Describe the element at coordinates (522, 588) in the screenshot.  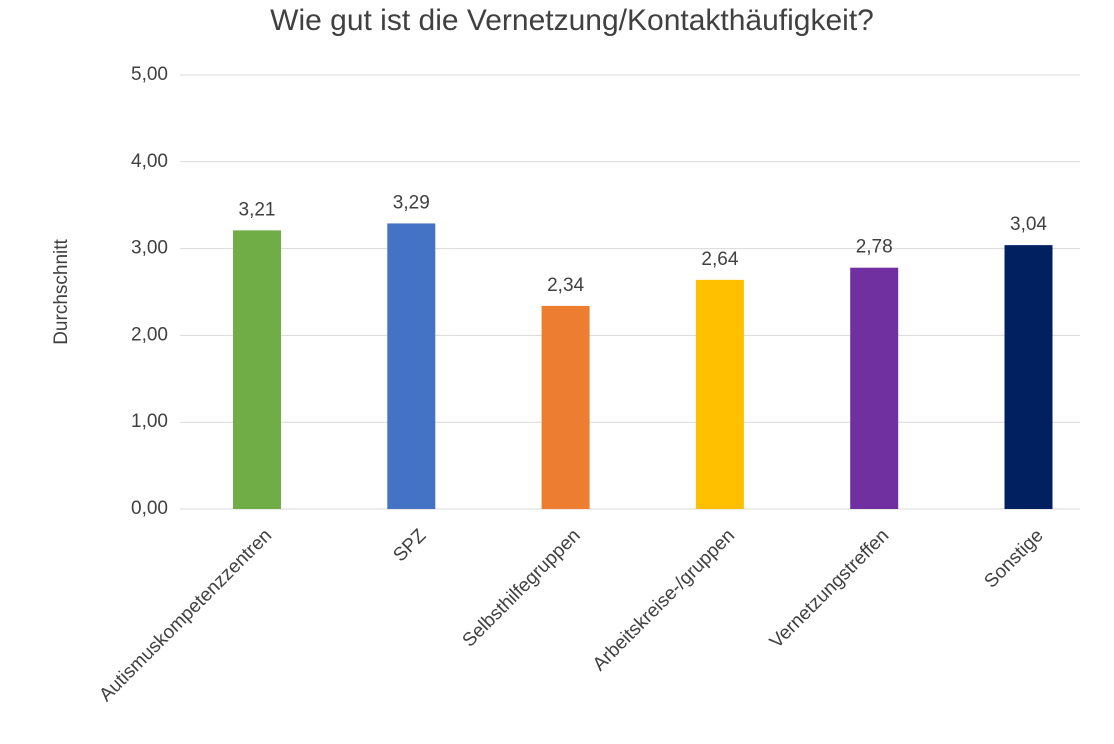
I see `x-tick-label: Selbsthilfegruppen` at that location.